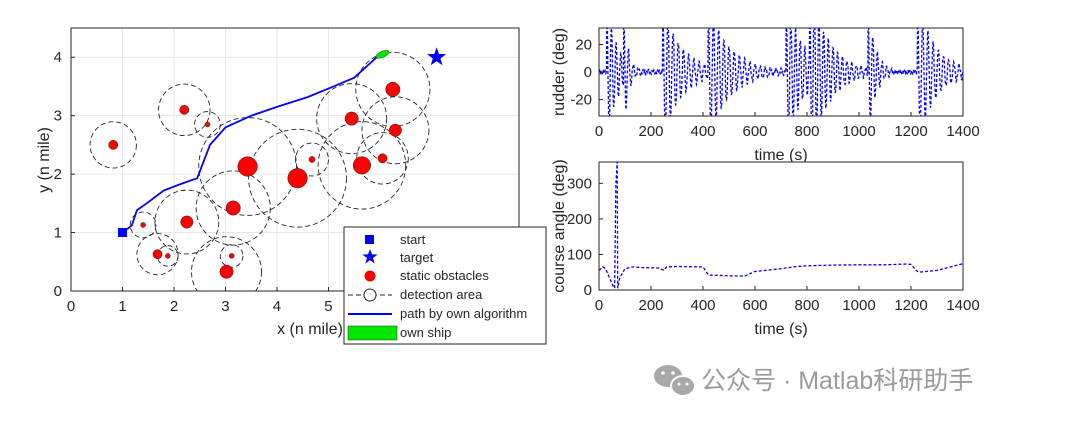  I want to click on legend-box, so click(445, 285).